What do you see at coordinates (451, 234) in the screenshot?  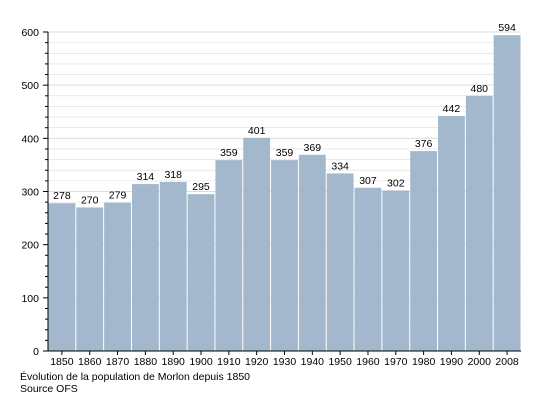 I see `bar-1990` at bounding box center [451, 234].